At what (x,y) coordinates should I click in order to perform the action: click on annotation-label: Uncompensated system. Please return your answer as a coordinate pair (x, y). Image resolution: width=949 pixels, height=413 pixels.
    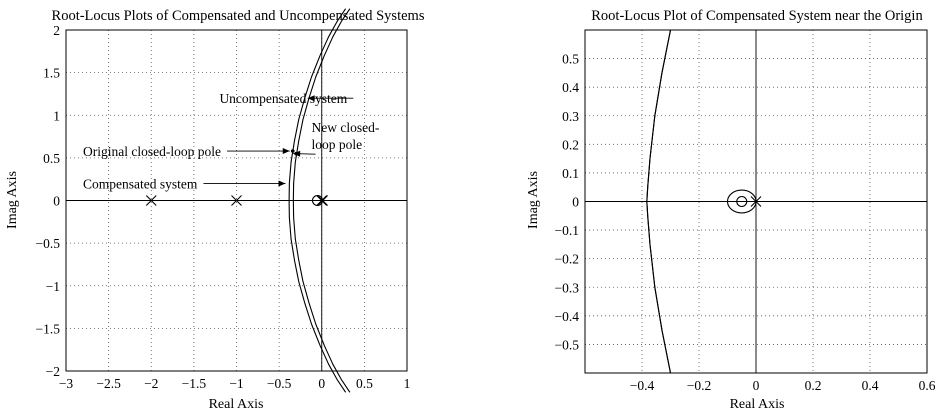
    Looking at the image, I should click on (283, 98).